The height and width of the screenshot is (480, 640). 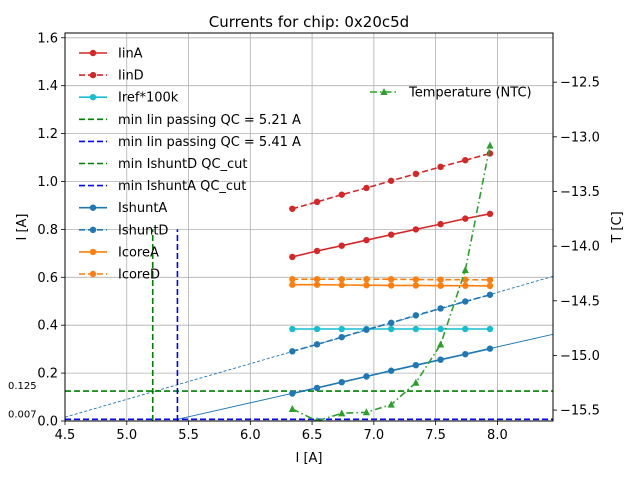 I want to click on x-tick-label: 8.0, so click(x=497, y=435).